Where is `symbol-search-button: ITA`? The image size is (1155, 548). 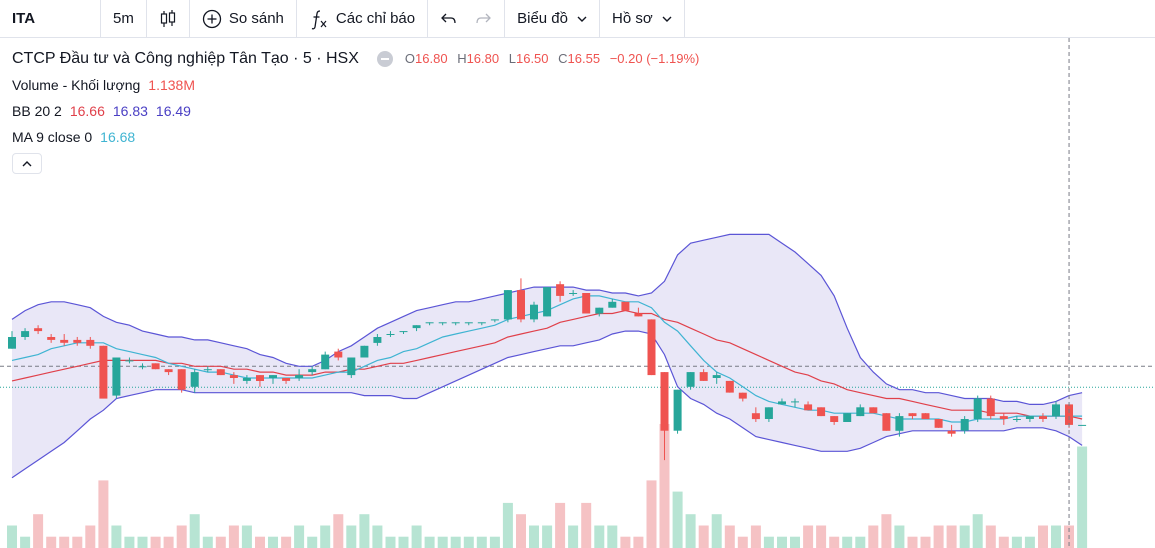 symbol-search-button: ITA is located at coordinates (24, 18).